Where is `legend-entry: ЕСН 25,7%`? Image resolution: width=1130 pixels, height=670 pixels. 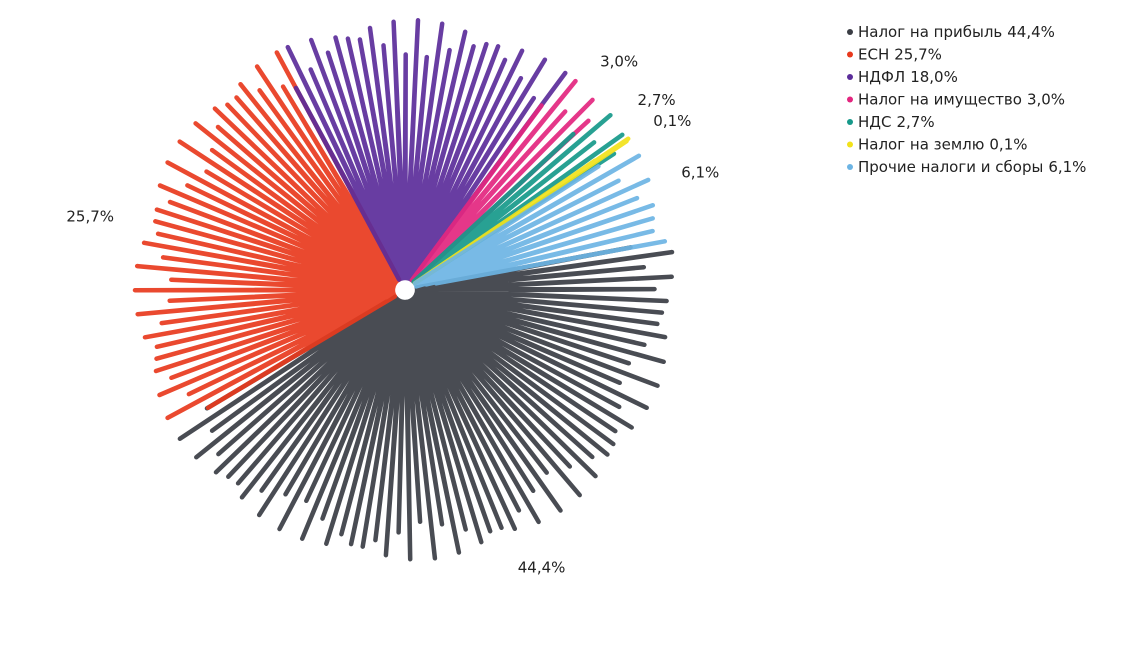 legend-entry: ЕСН 25,7% is located at coordinates (900, 54).